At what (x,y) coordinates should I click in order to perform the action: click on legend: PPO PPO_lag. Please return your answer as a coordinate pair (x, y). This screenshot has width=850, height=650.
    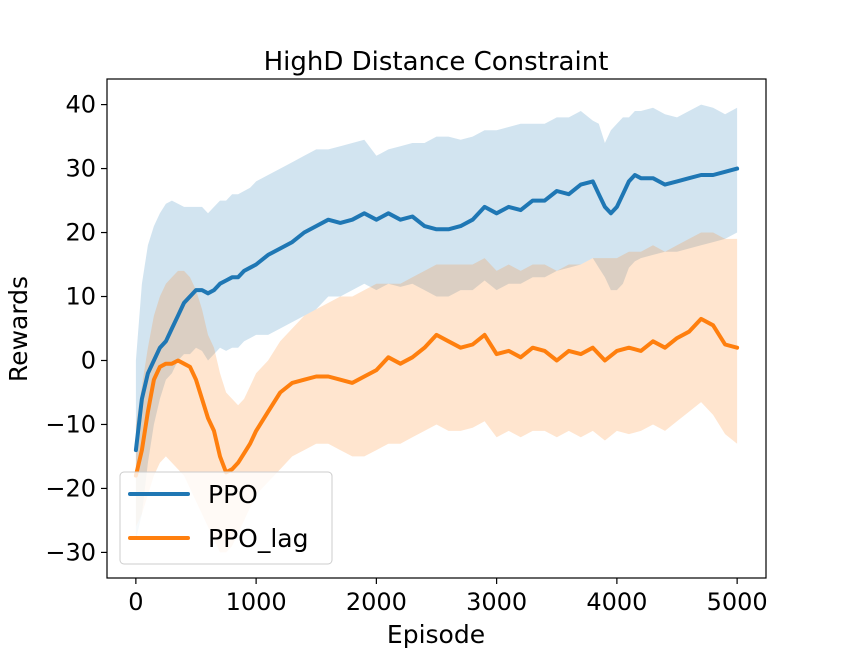
    Looking at the image, I should click on (226, 518).